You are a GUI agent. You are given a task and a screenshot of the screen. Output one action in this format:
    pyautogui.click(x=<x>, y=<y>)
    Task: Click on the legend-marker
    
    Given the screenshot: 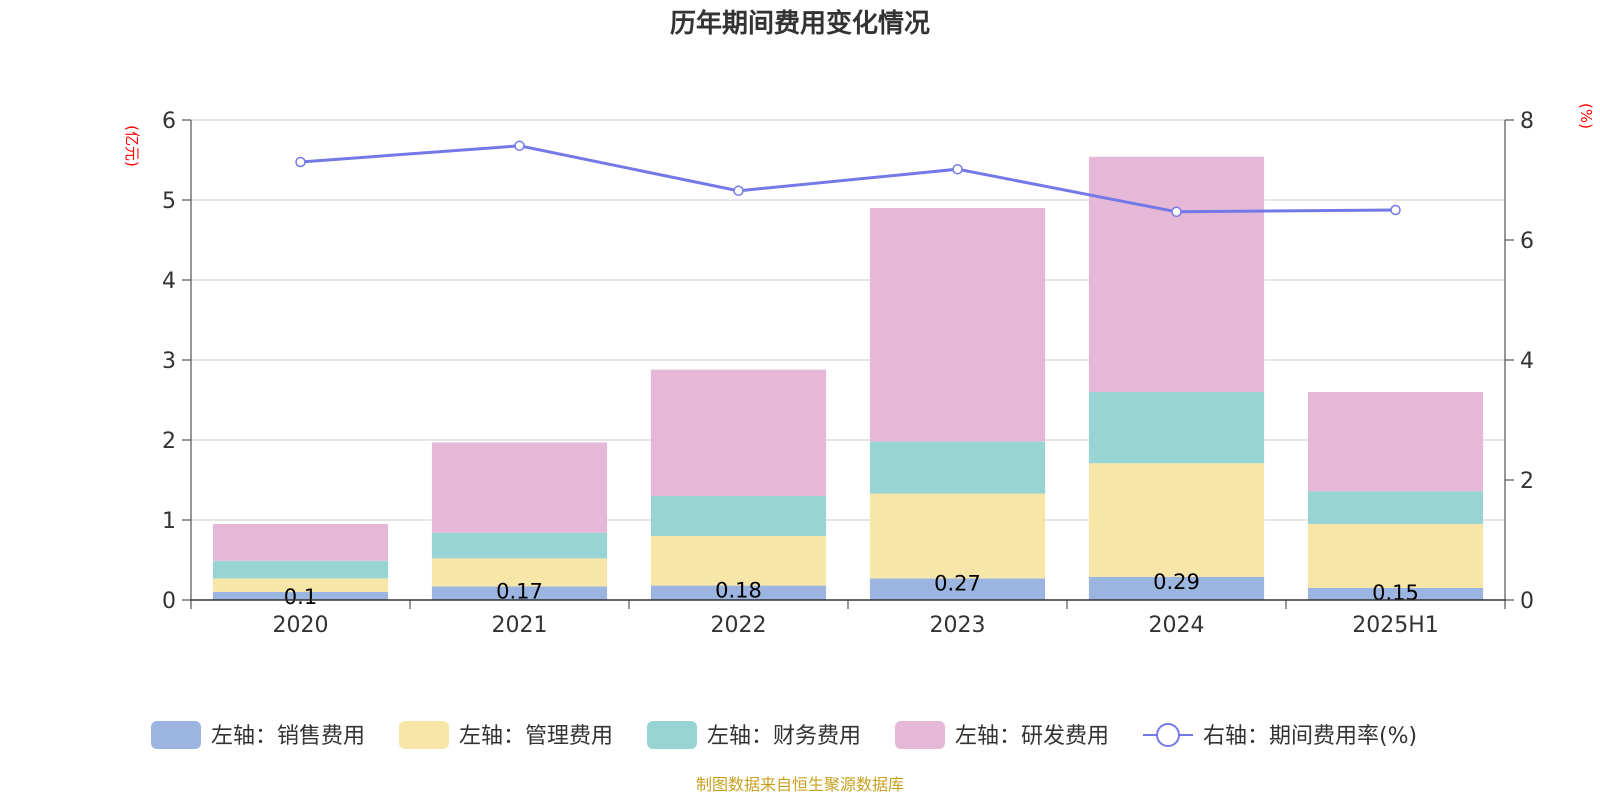 What is the action you would take?
    pyautogui.click(x=1168, y=735)
    